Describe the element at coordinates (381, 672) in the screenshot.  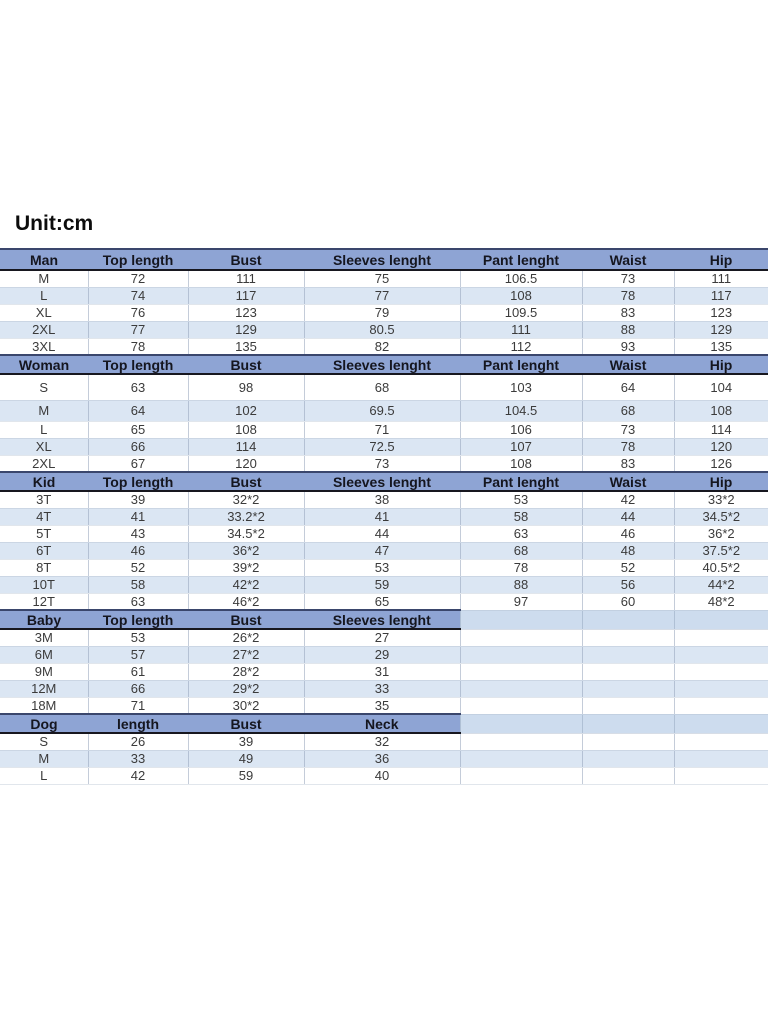
I see `value-cell: 31` at that location.